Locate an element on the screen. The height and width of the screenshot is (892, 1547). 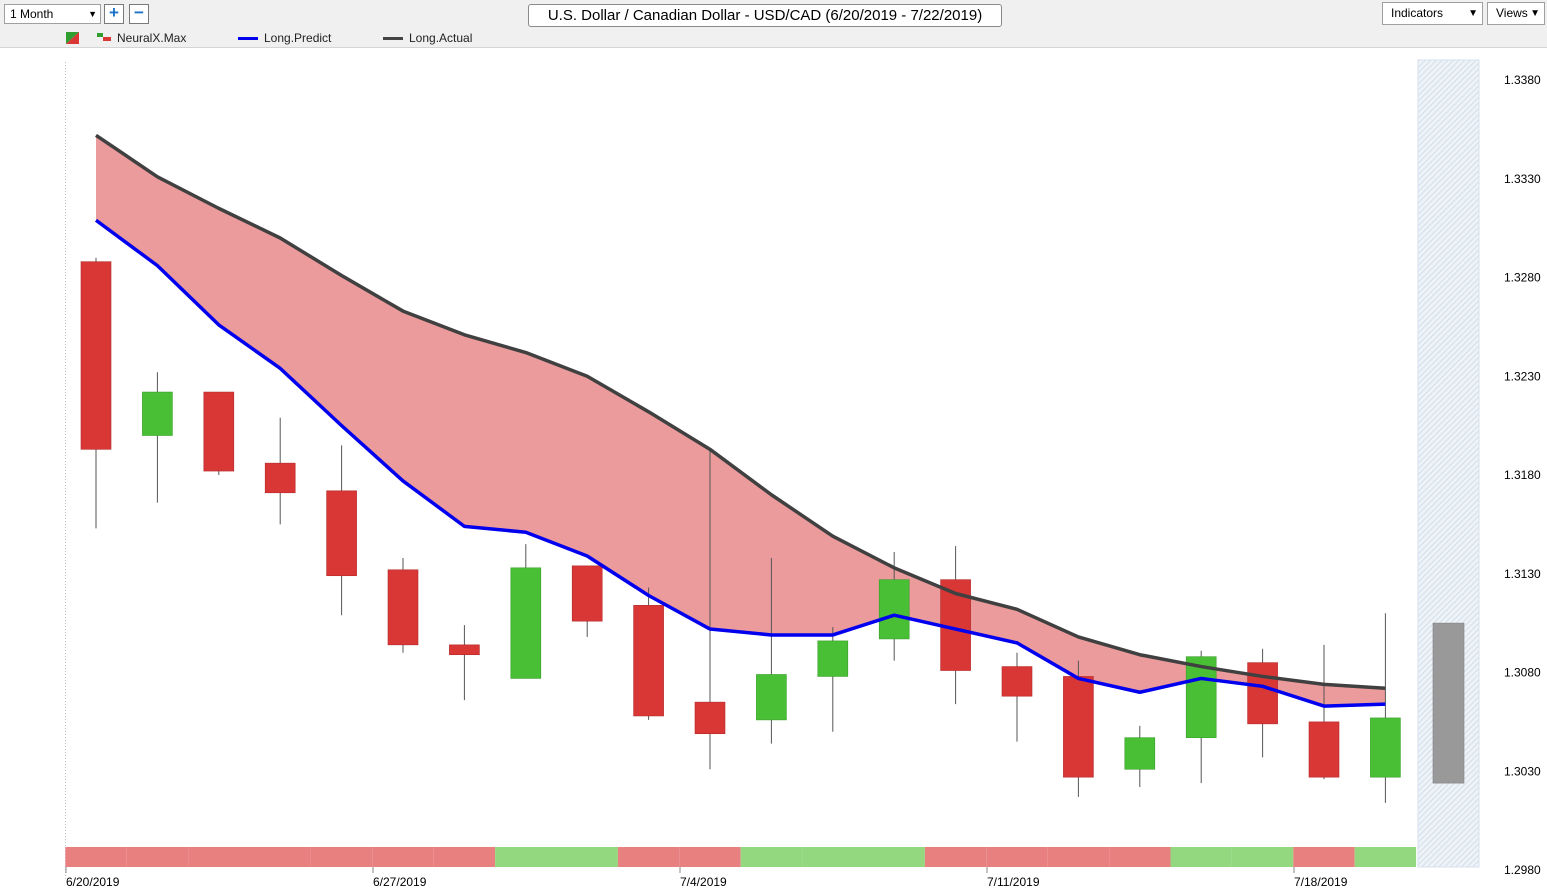
x-tick-label: 6/20/2019 is located at coordinates (93, 882).